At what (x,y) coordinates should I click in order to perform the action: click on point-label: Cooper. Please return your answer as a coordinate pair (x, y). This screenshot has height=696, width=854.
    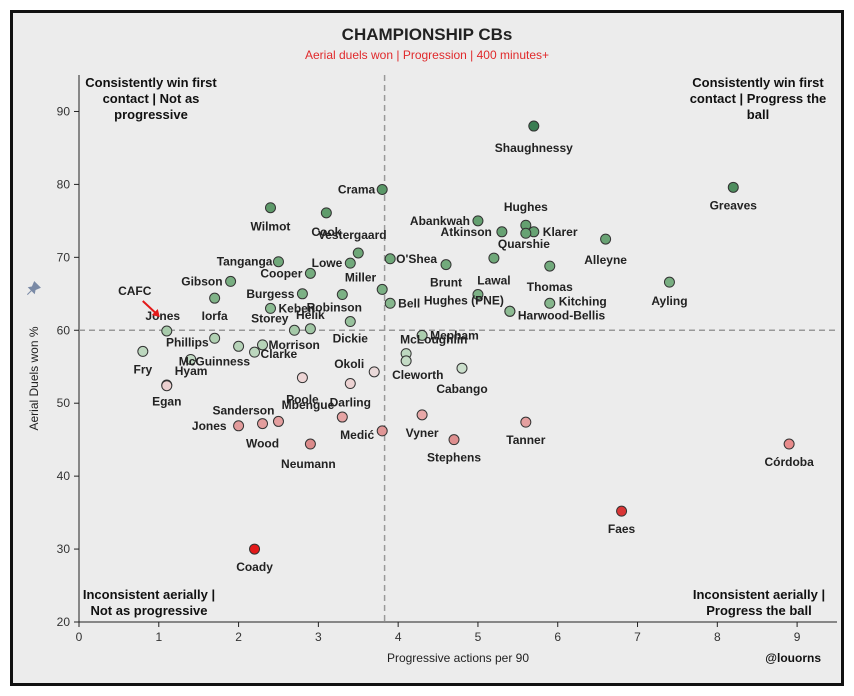
    Looking at the image, I should click on (281, 273).